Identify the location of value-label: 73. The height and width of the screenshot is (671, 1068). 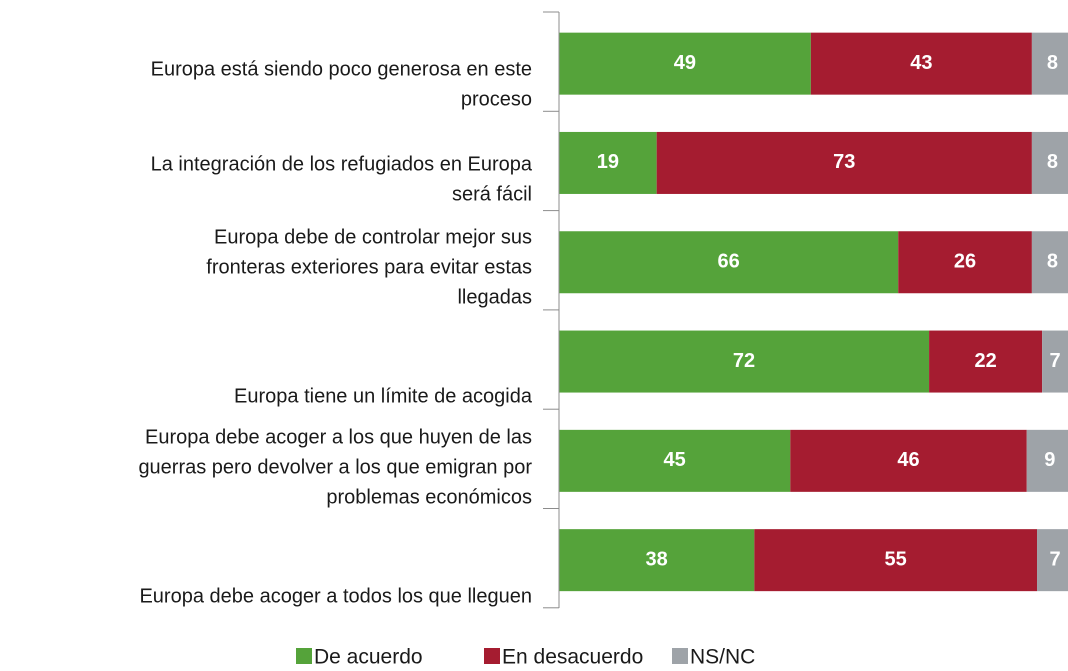
(844, 162).